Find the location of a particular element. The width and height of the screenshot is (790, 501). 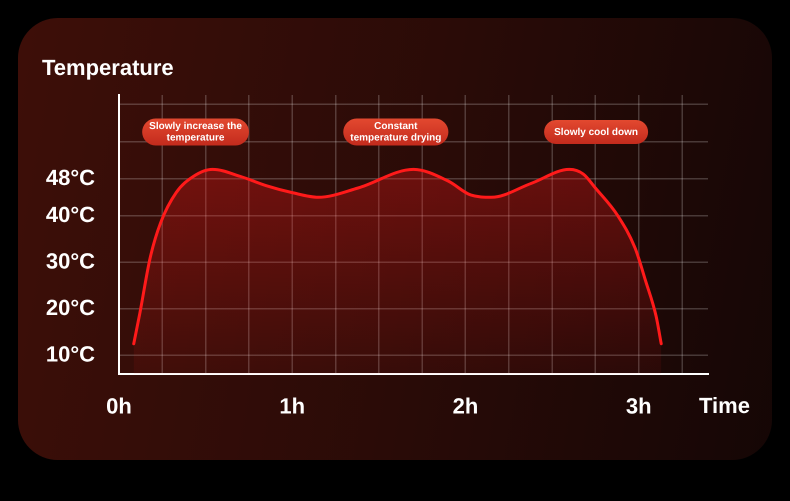

y-axis-title: Temperature is located at coordinates (108, 67).